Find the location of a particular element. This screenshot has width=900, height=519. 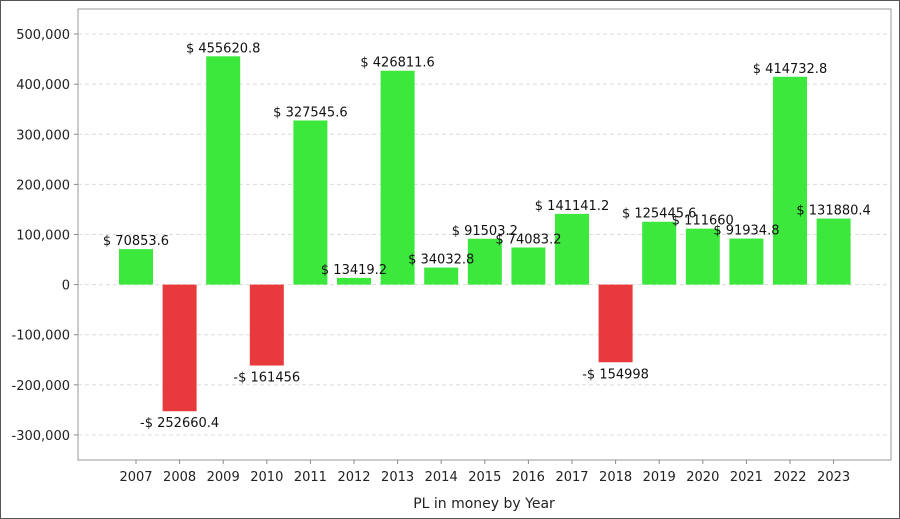

y-tick-label: 200,000 is located at coordinates (43, 185).